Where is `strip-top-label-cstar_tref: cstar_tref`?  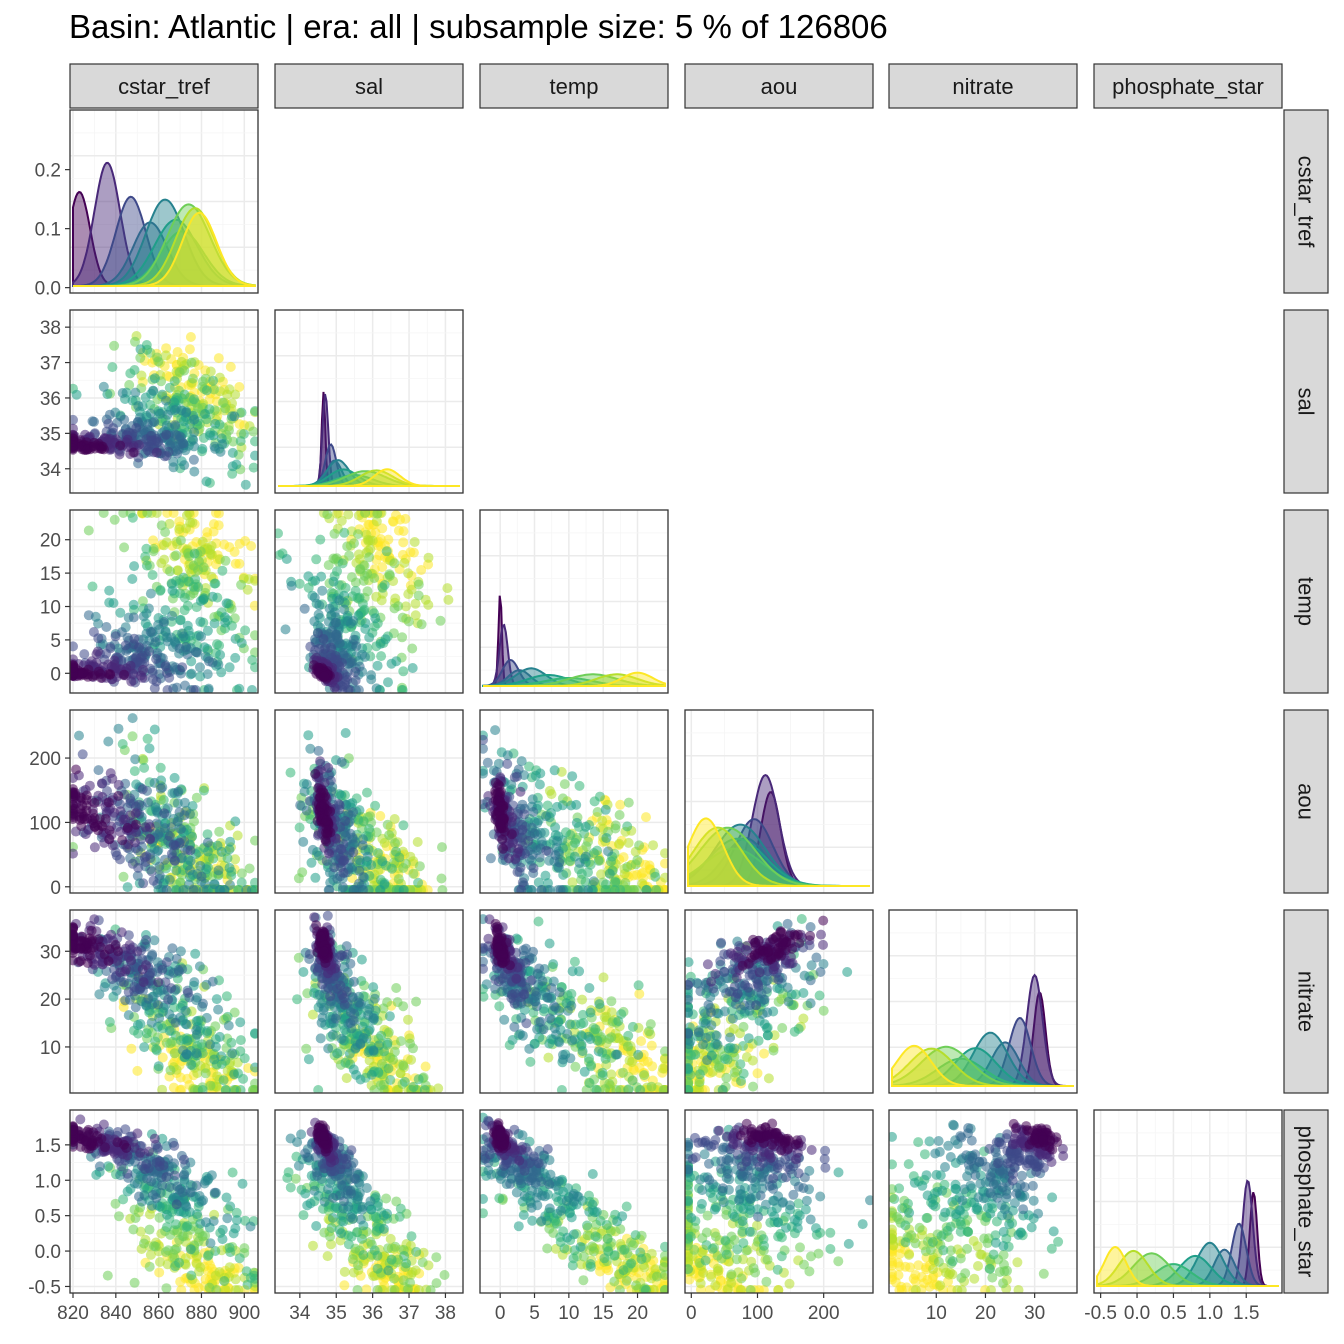 strip-top-label-cstar_tref: cstar_tref is located at coordinates (164, 86).